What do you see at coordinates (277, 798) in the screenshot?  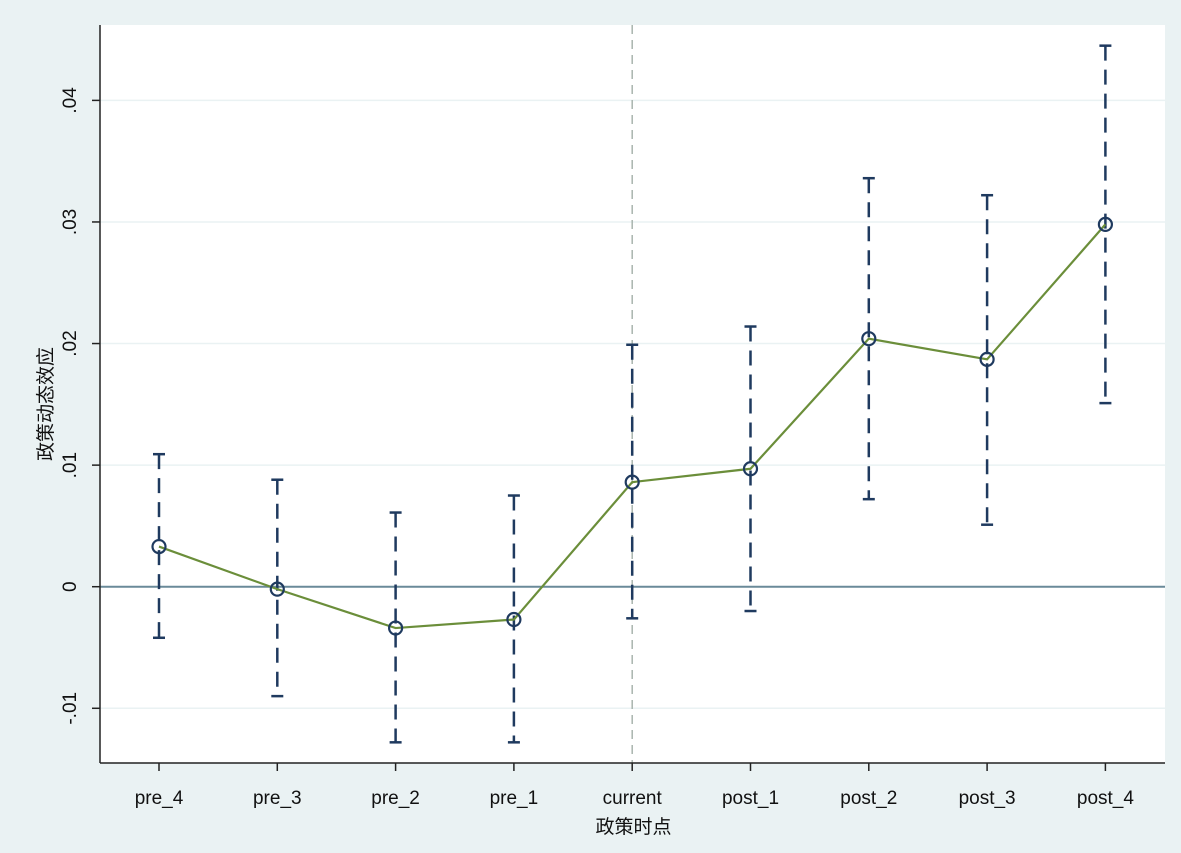 I see `x-tick-label: pre_3` at bounding box center [277, 798].